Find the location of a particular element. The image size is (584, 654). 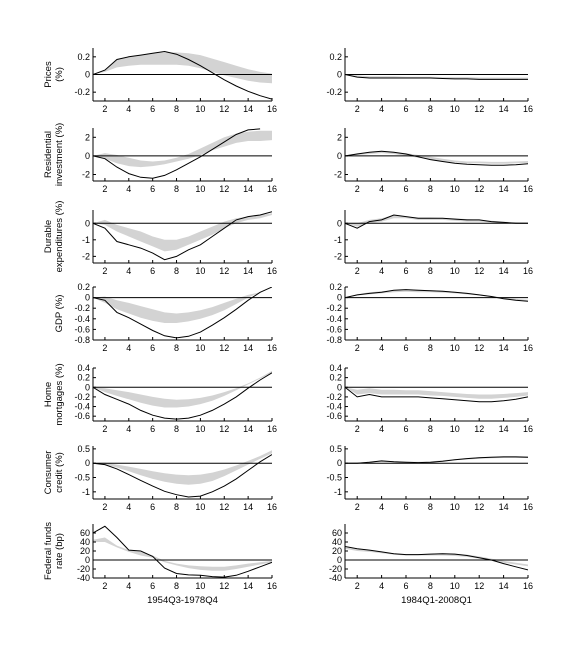

y-axis-label: Residentialinvestment (%) is located at coordinates (54, 154).